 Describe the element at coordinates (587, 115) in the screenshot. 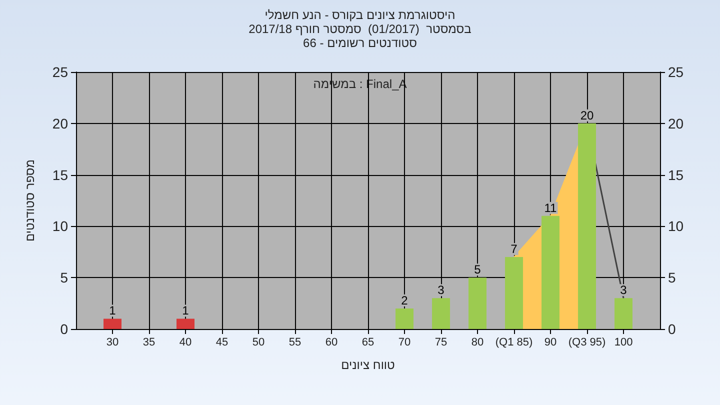

I see `data-label: 20` at that location.